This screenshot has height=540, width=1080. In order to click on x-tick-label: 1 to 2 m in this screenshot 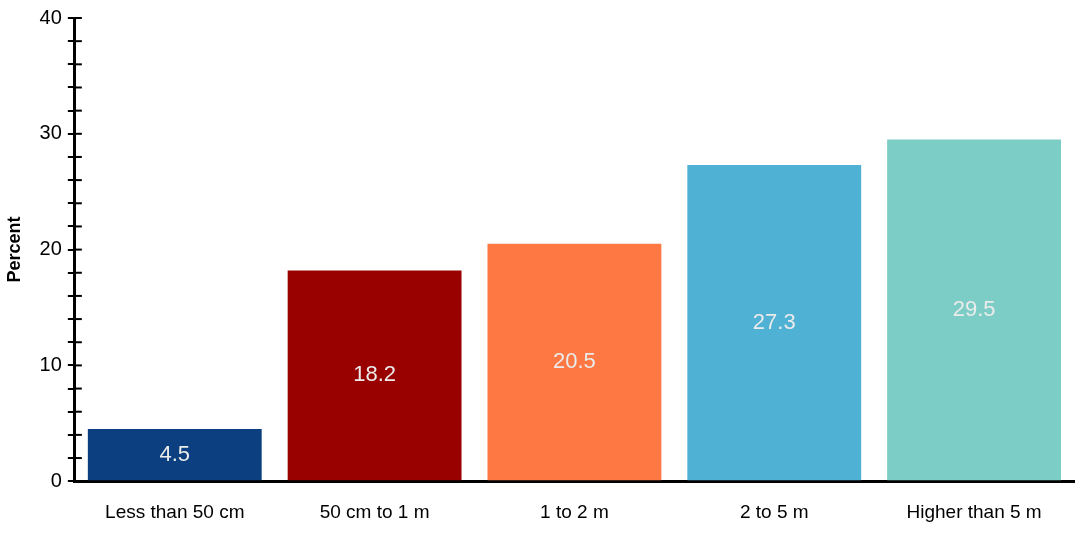, I will do `click(574, 511)`.